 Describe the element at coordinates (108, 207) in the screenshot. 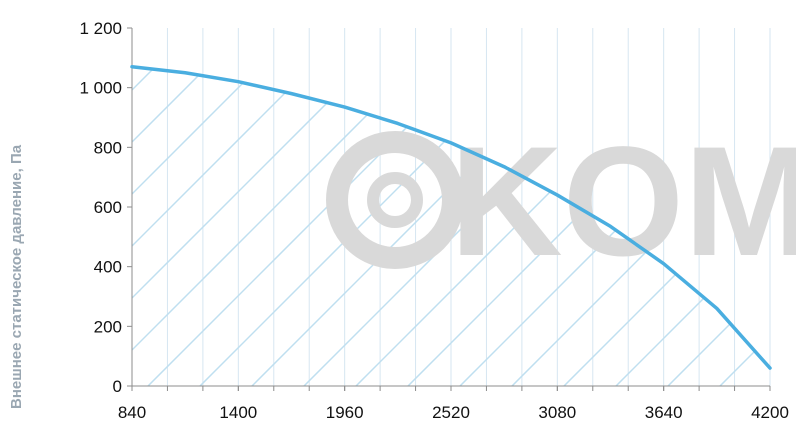

I see `y-tick-label: 600` at that location.